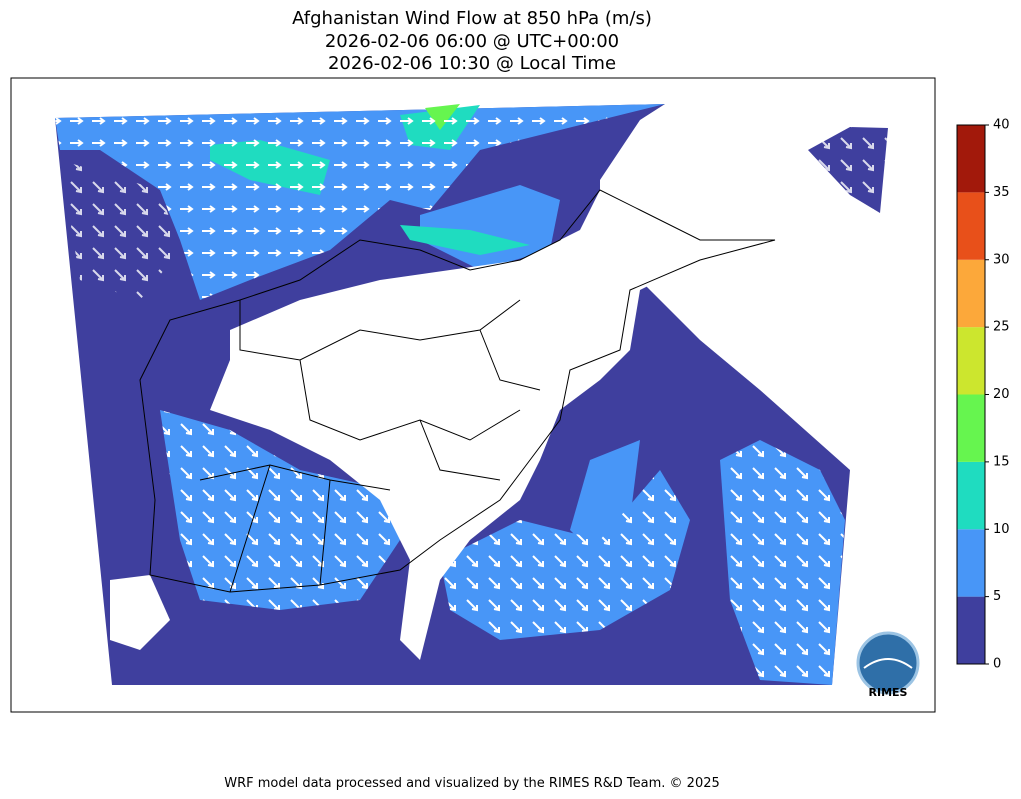 The image size is (1021, 799). I want to click on colorbar-tick-label: 35, so click(1001, 192).